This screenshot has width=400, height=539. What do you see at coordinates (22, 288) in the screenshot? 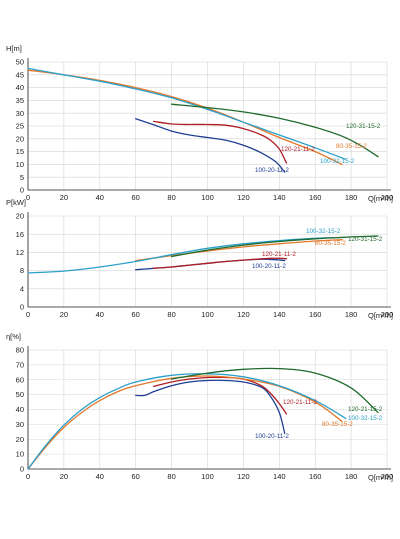
I see `y-tick-label: 4` at bounding box center [22, 288].